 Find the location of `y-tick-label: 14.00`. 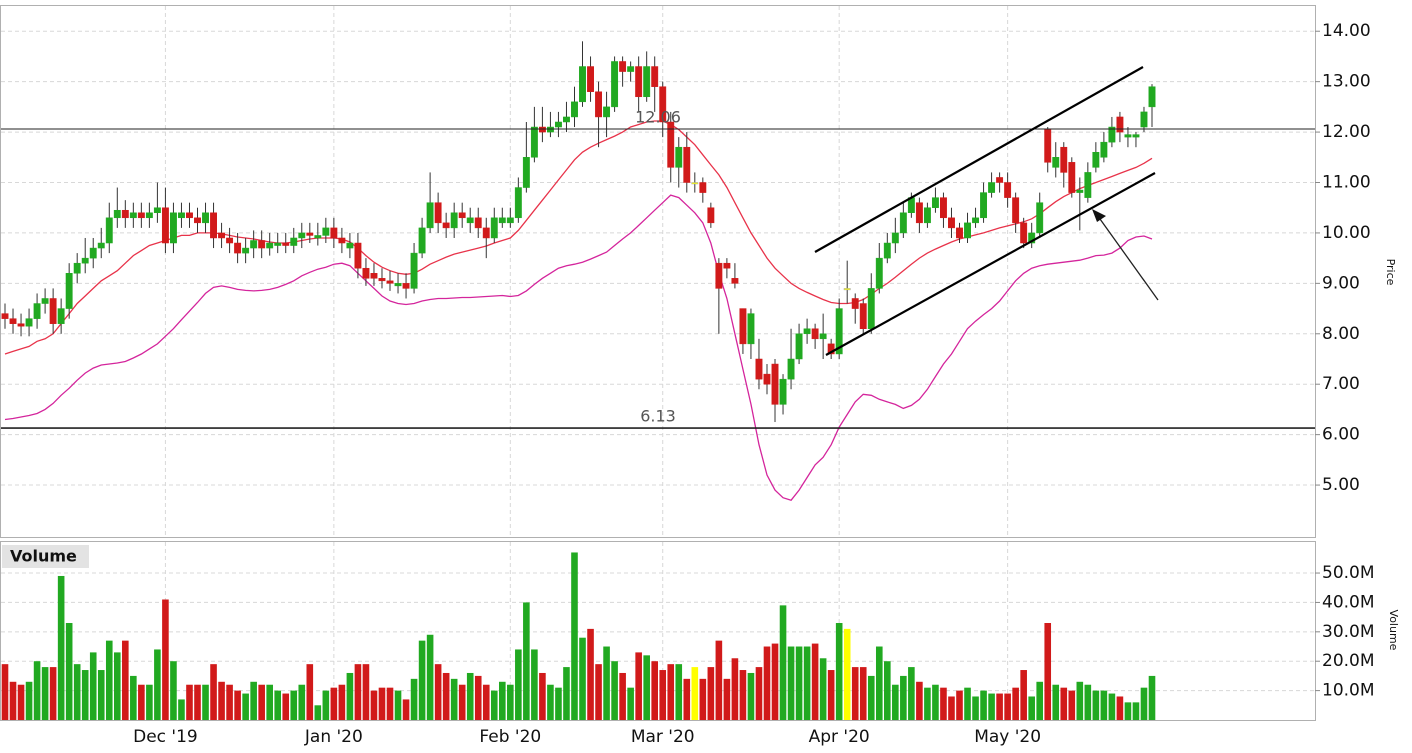

y-tick-label: 14.00 is located at coordinates (1346, 31).